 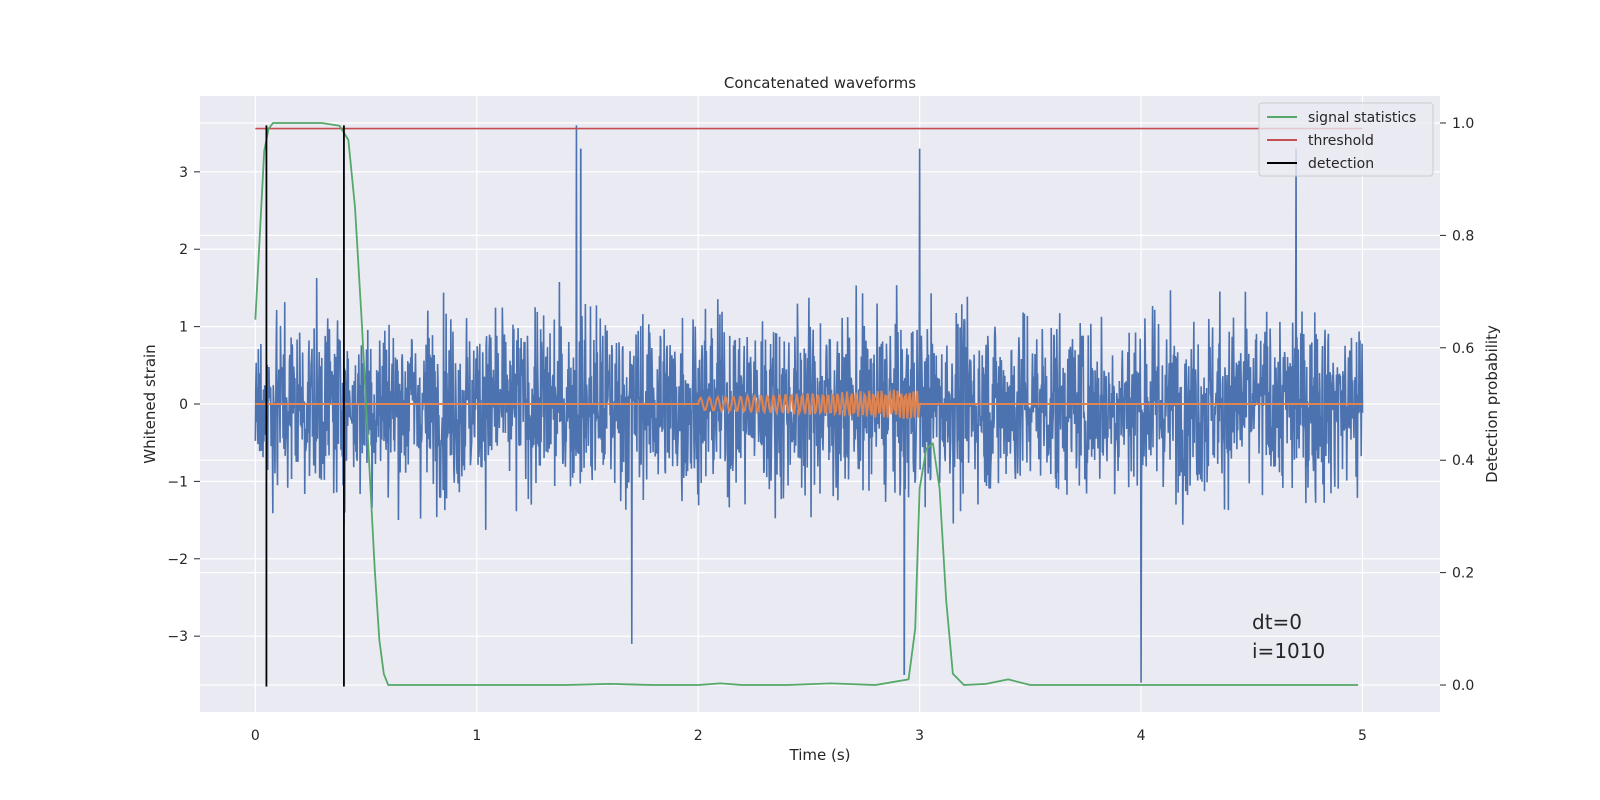 What do you see at coordinates (255, 736) in the screenshot?
I see `x-tick-label: 0` at bounding box center [255, 736].